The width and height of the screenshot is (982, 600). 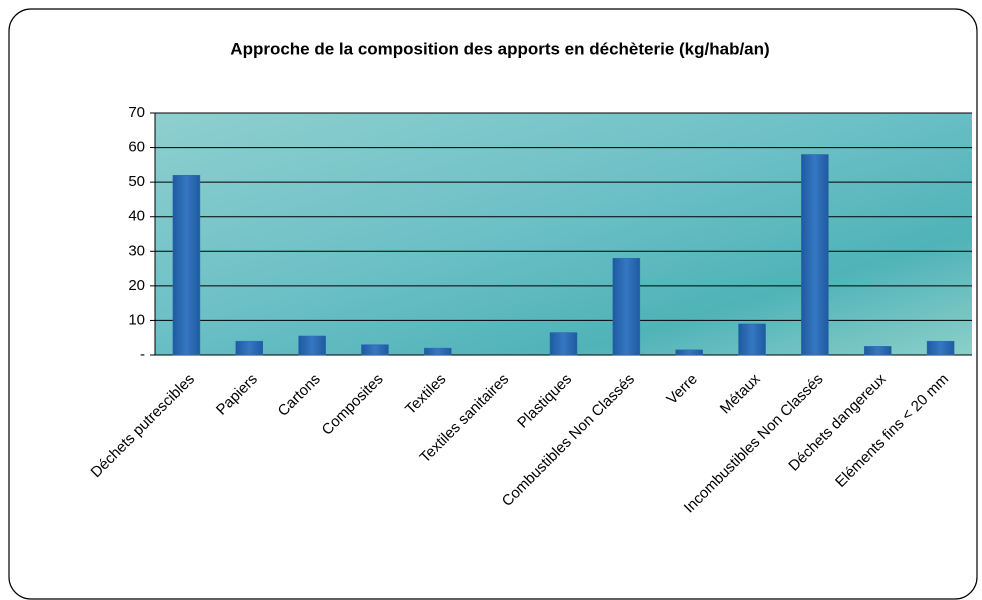 I want to click on y-tick-label: 30, so click(x=136, y=250).